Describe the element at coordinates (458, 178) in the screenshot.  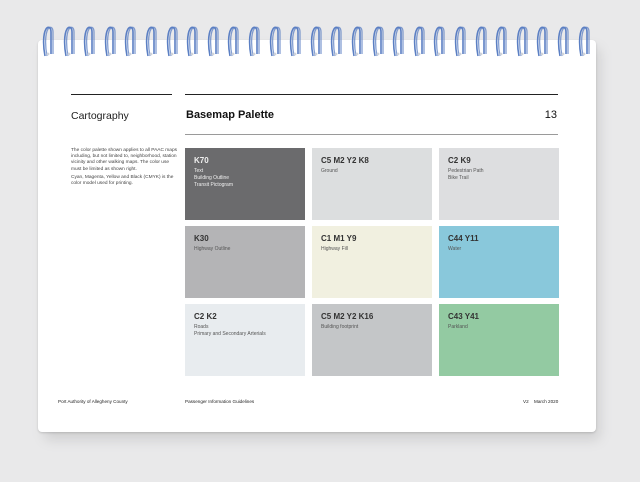
I see `swatch-usage-line: Bike Trail` at that location.